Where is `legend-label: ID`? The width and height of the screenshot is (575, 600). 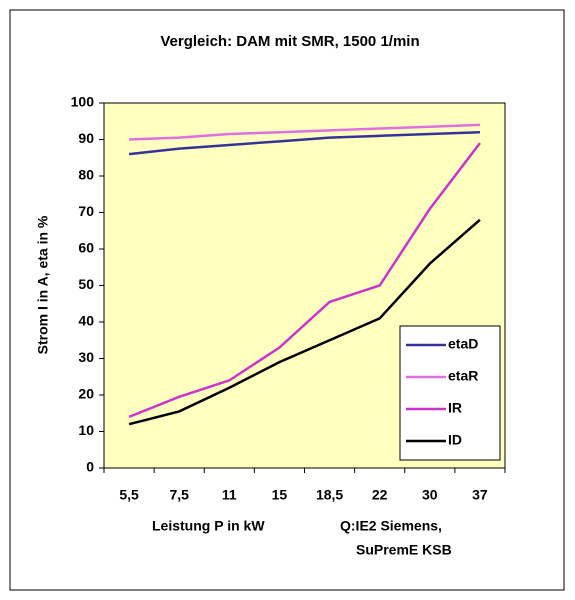
legend-label: ID is located at coordinates (455, 440).